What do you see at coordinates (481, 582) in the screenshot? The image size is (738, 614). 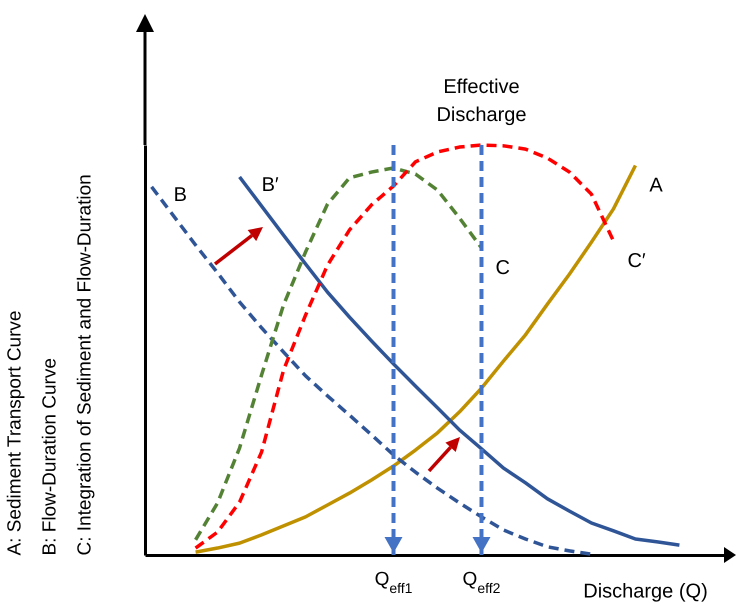 I see `x-tick-label: Q$_{eff2}$` at bounding box center [481, 582].